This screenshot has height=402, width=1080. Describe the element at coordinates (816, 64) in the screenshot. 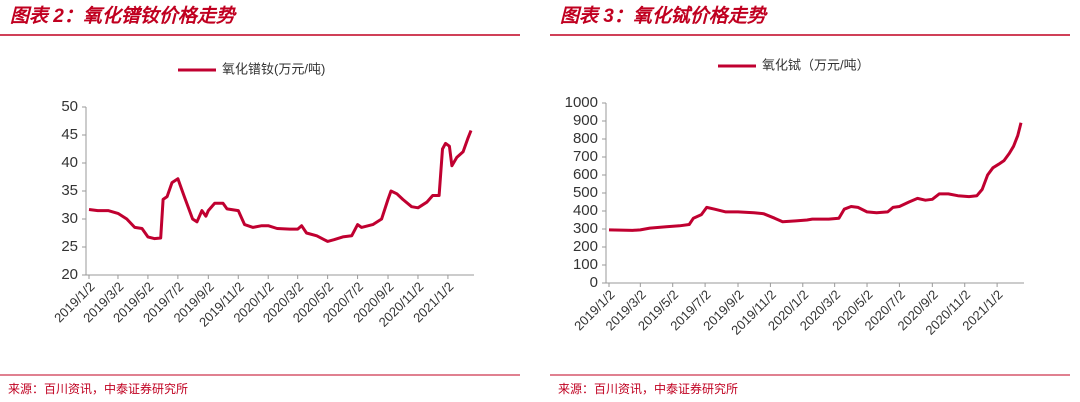

I see `legend-label: 氧化铽（万元/吨）` at that location.